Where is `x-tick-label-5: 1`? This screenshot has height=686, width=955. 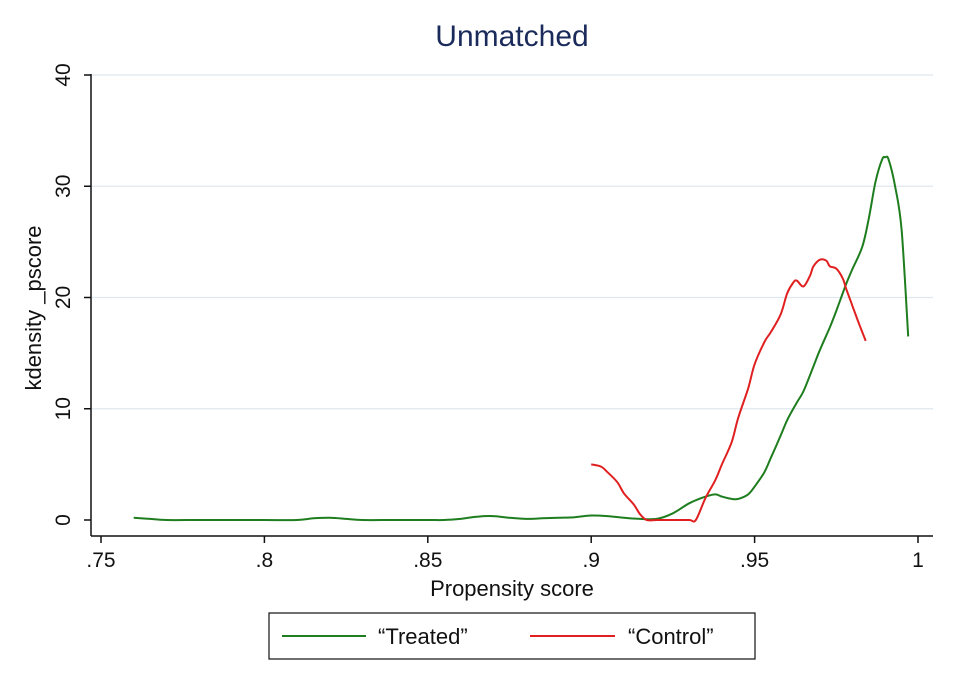
x-tick-label-5: 1 is located at coordinates (918, 560).